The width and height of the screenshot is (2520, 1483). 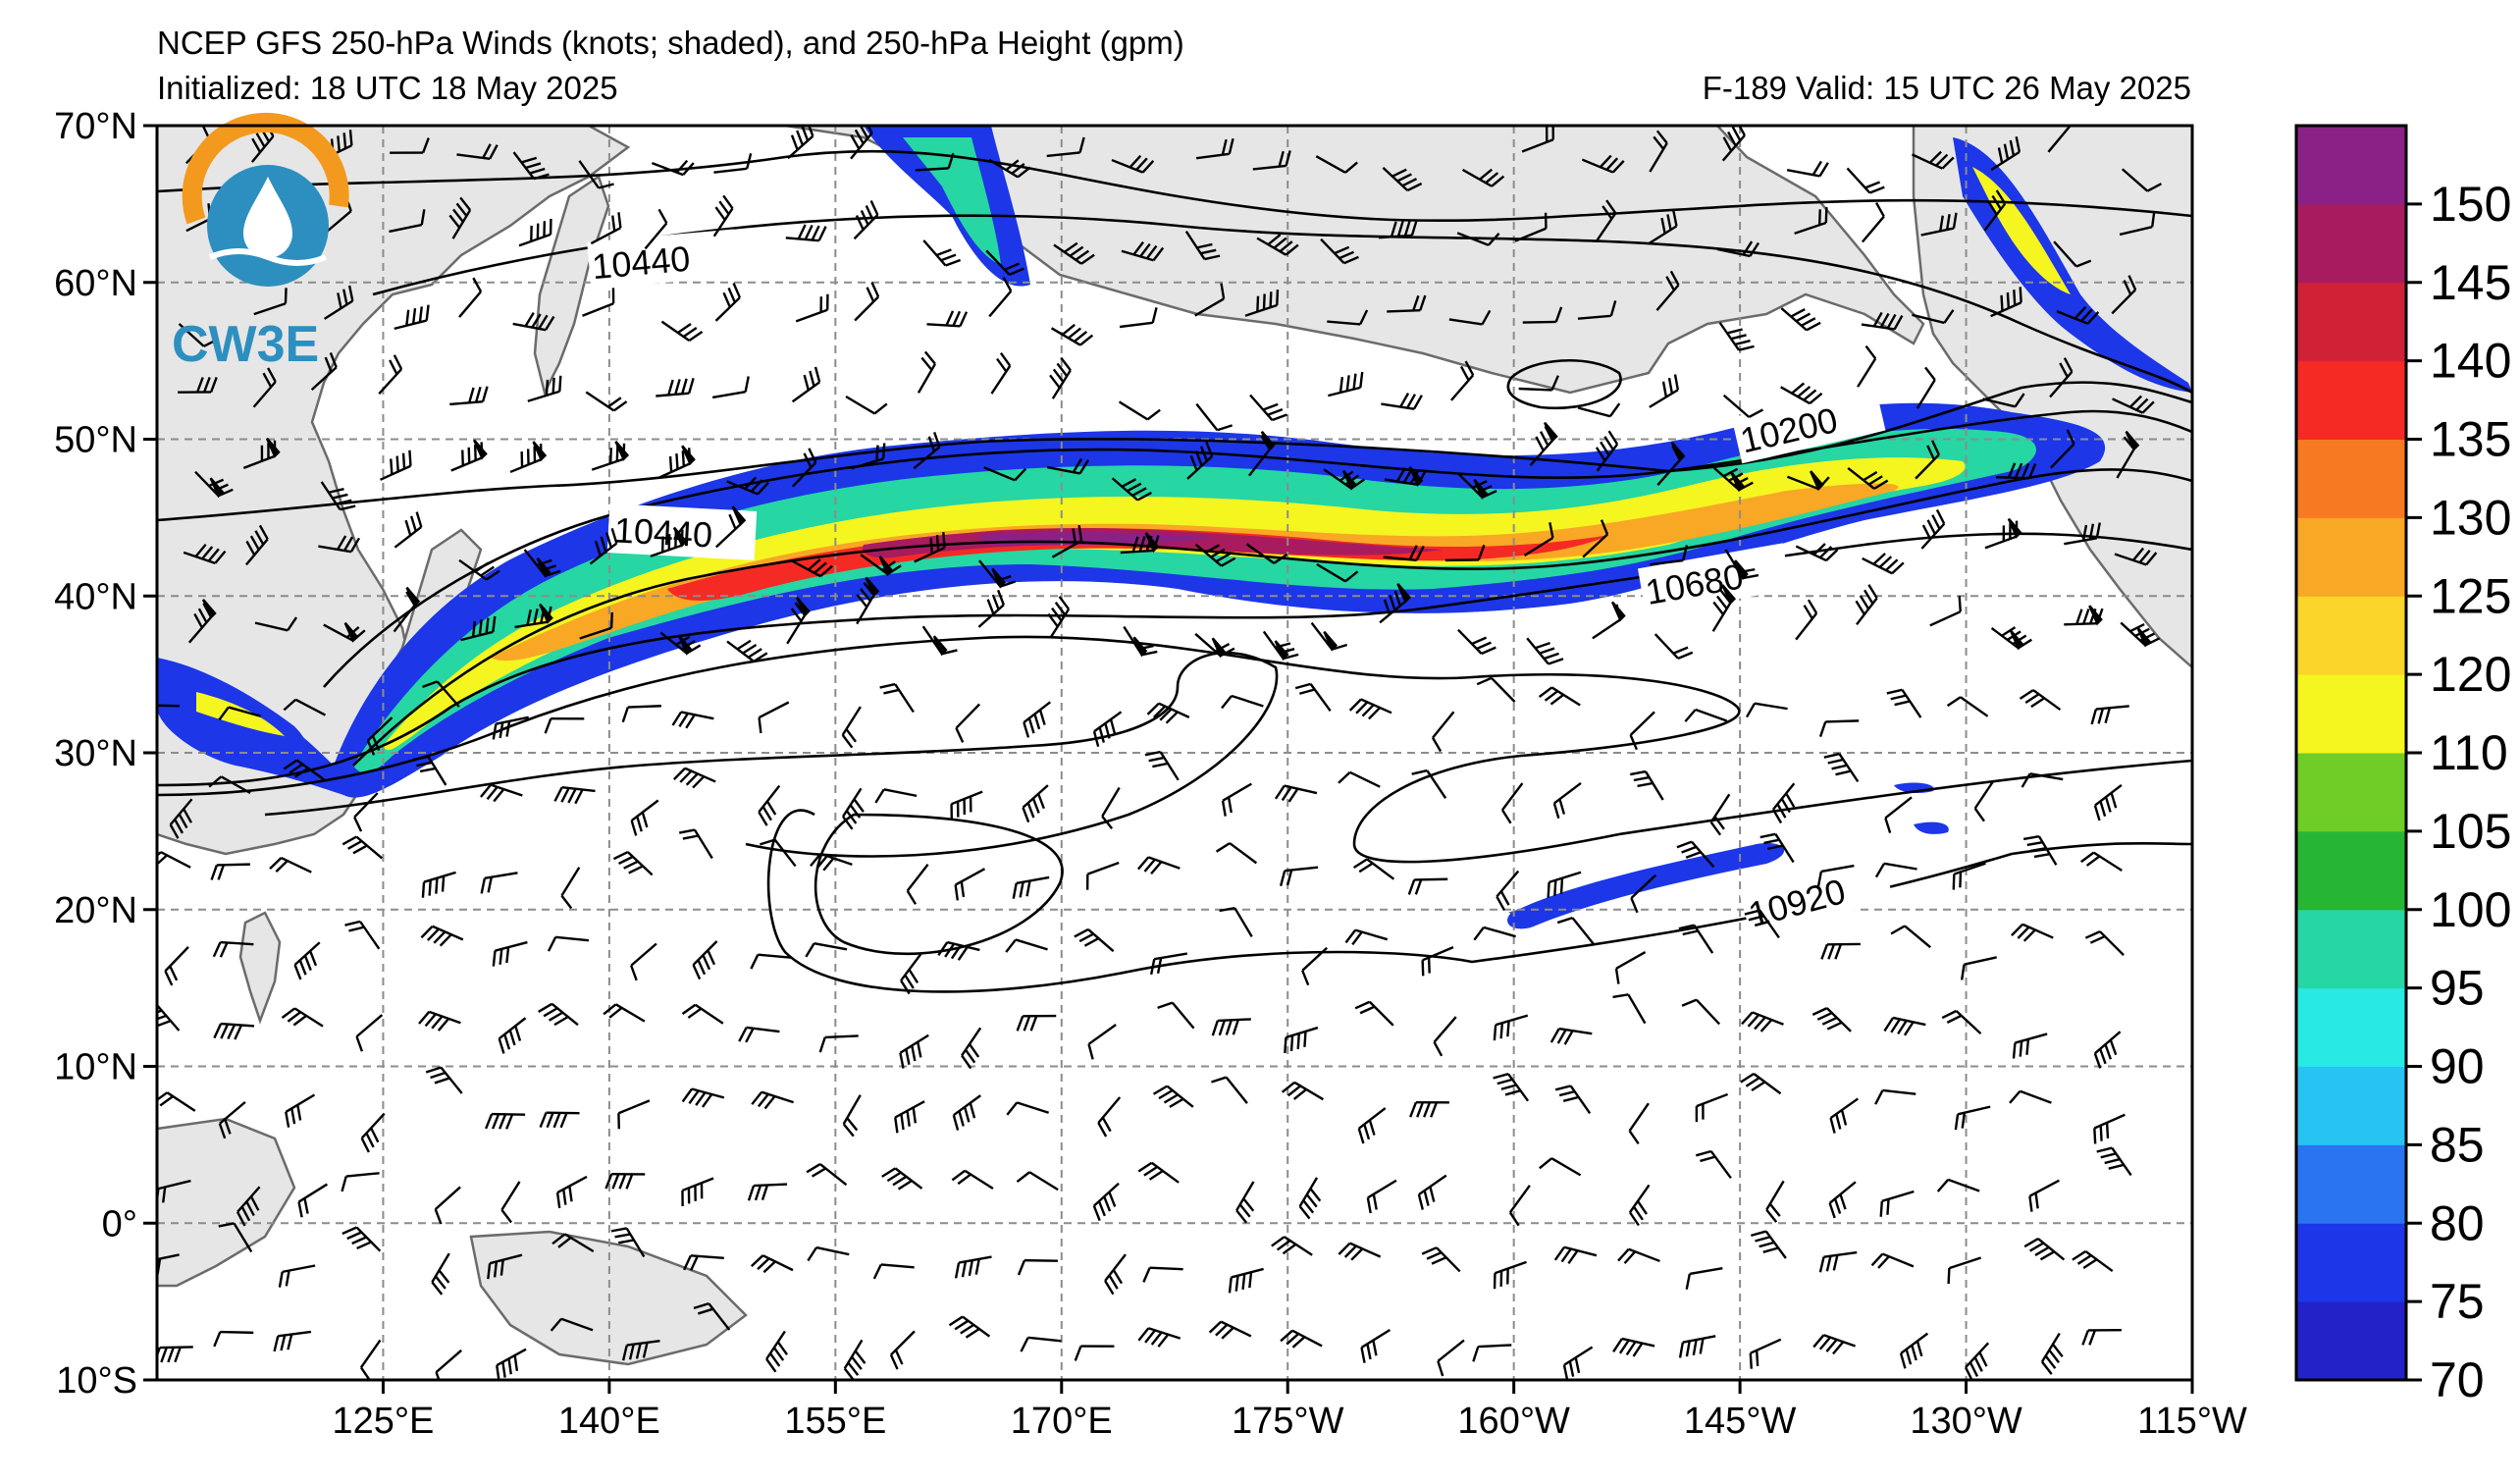 I want to click on lon-tick-label: 155°E, so click(x=835, y=1422).